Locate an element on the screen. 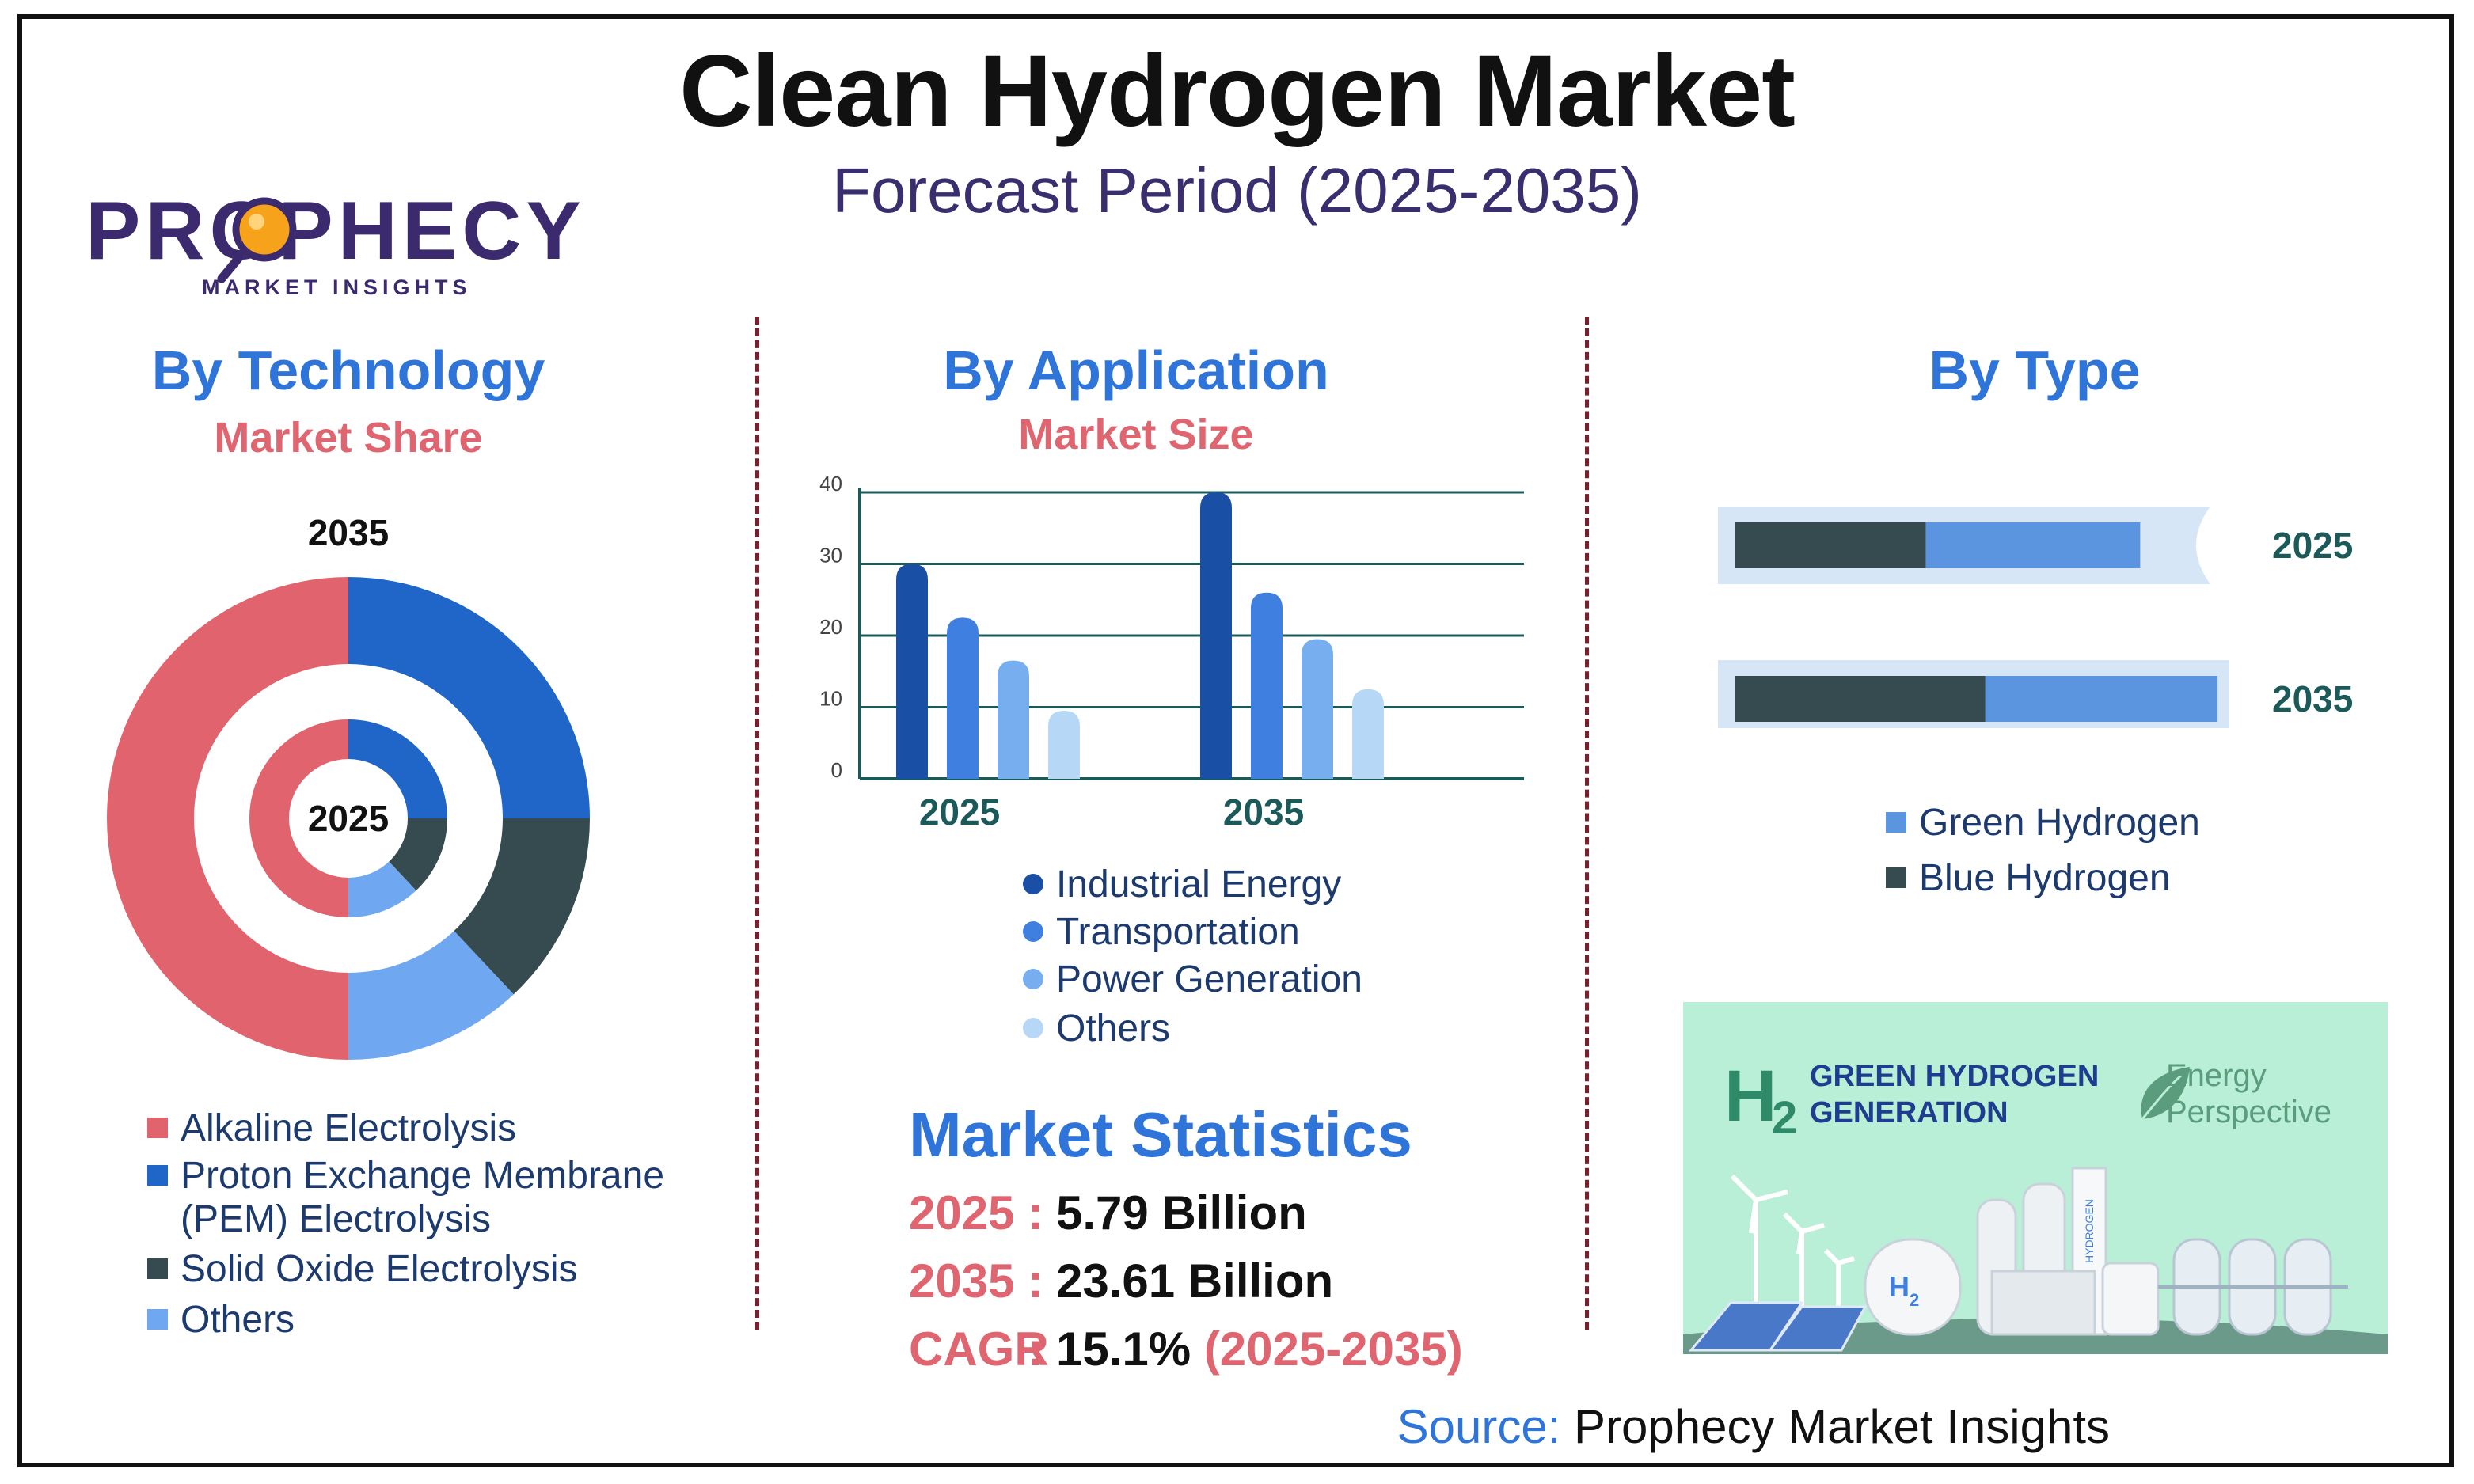 The width and height of the screenshot is (2474, 1484). source-label: Source: is located at coordinates (1479, 1426).